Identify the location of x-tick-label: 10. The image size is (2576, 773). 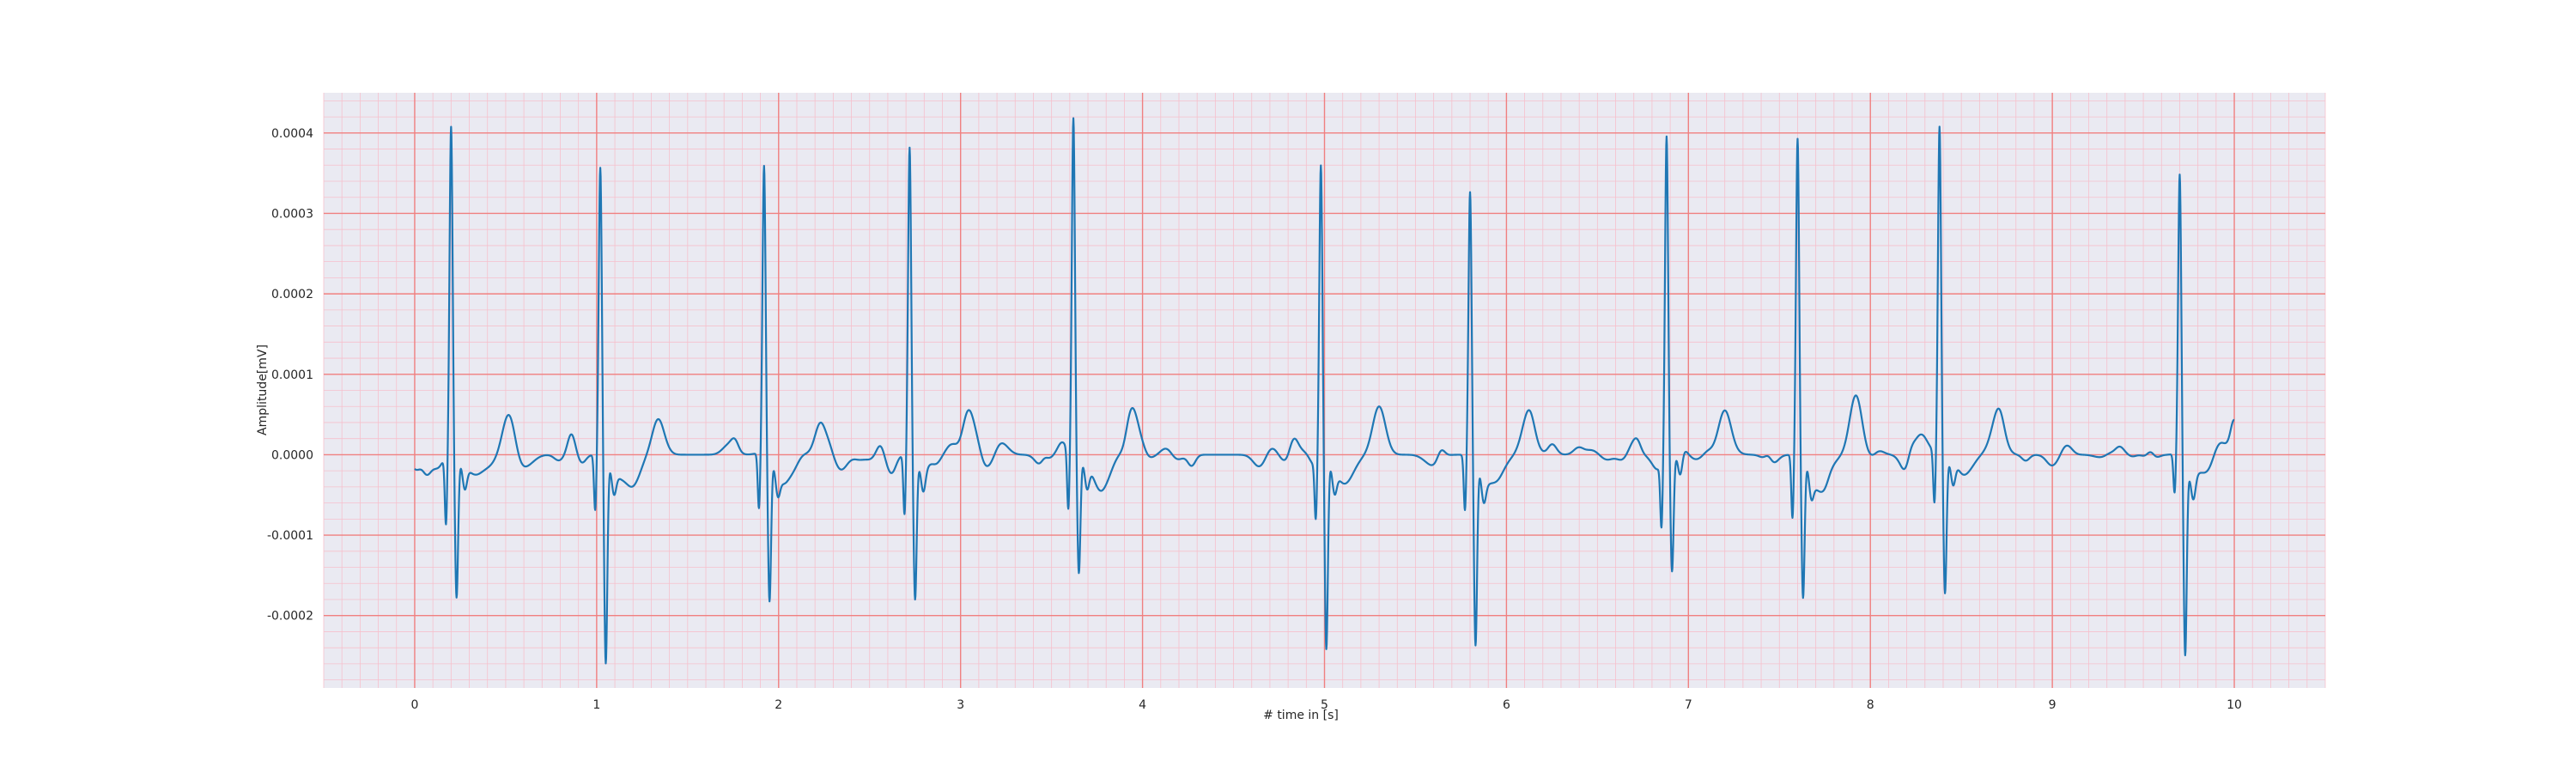
(2234, 705).